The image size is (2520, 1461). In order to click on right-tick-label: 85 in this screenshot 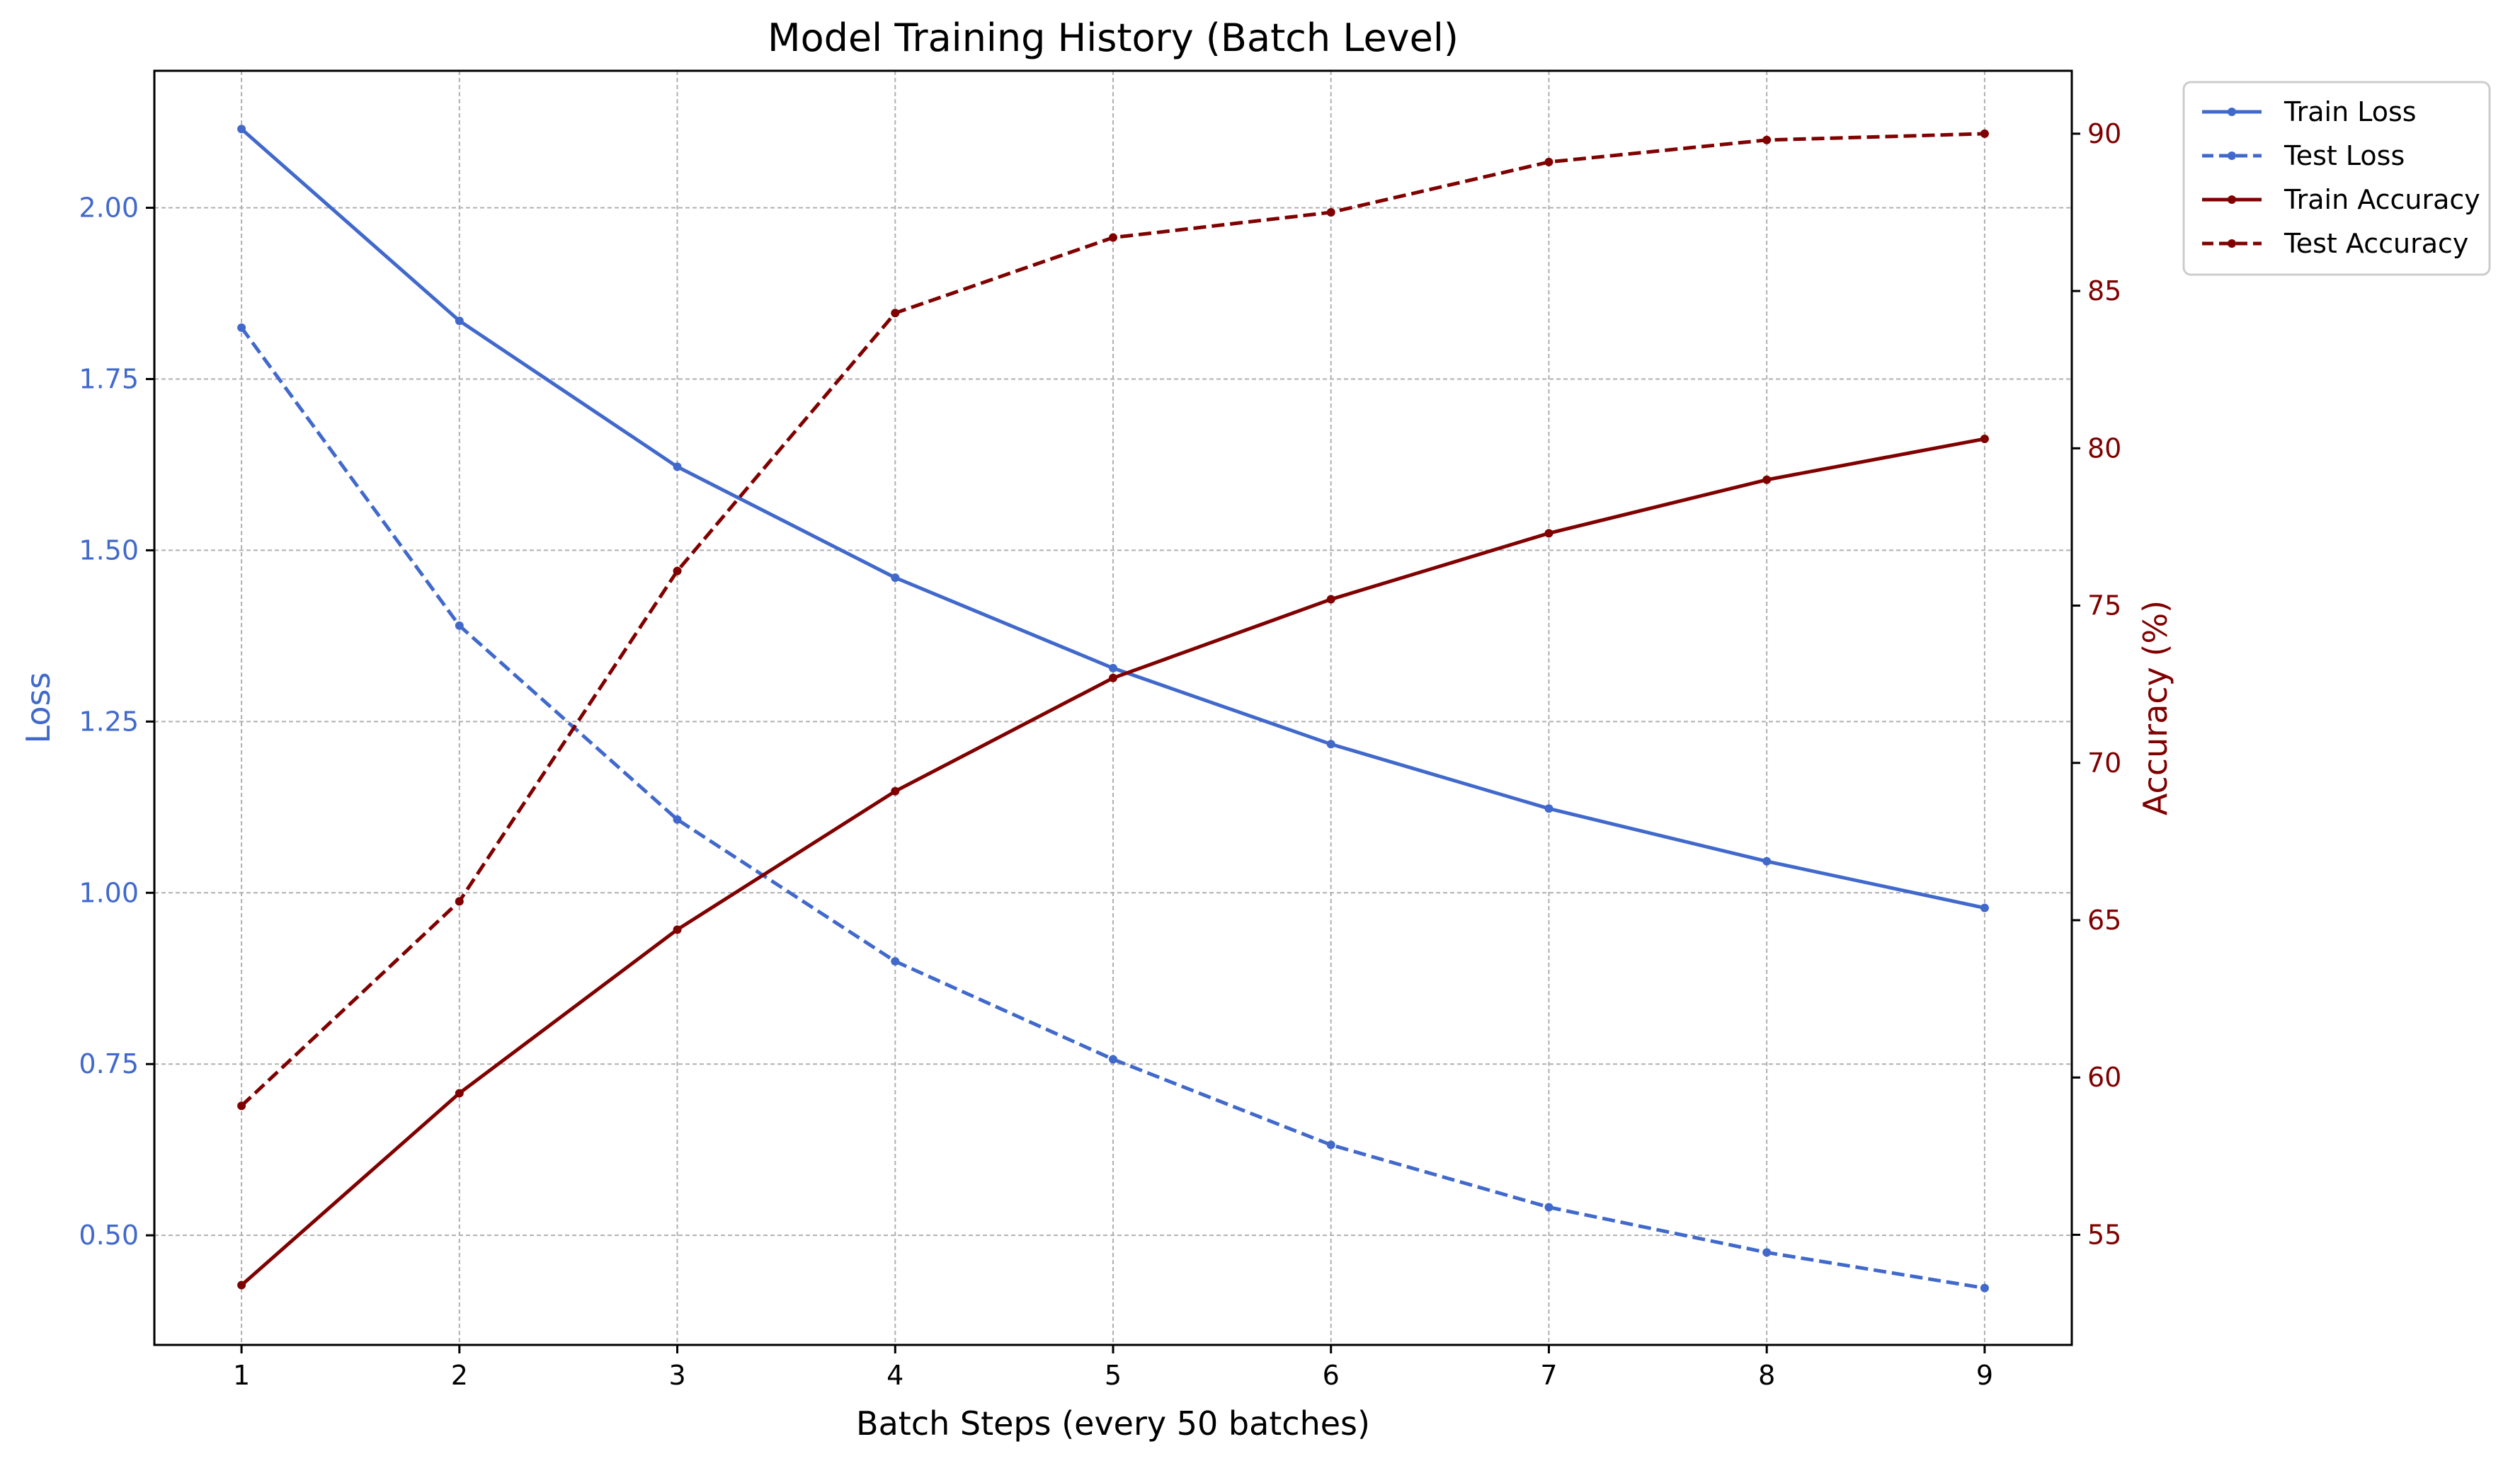, I will do `click(2104, 290)`.